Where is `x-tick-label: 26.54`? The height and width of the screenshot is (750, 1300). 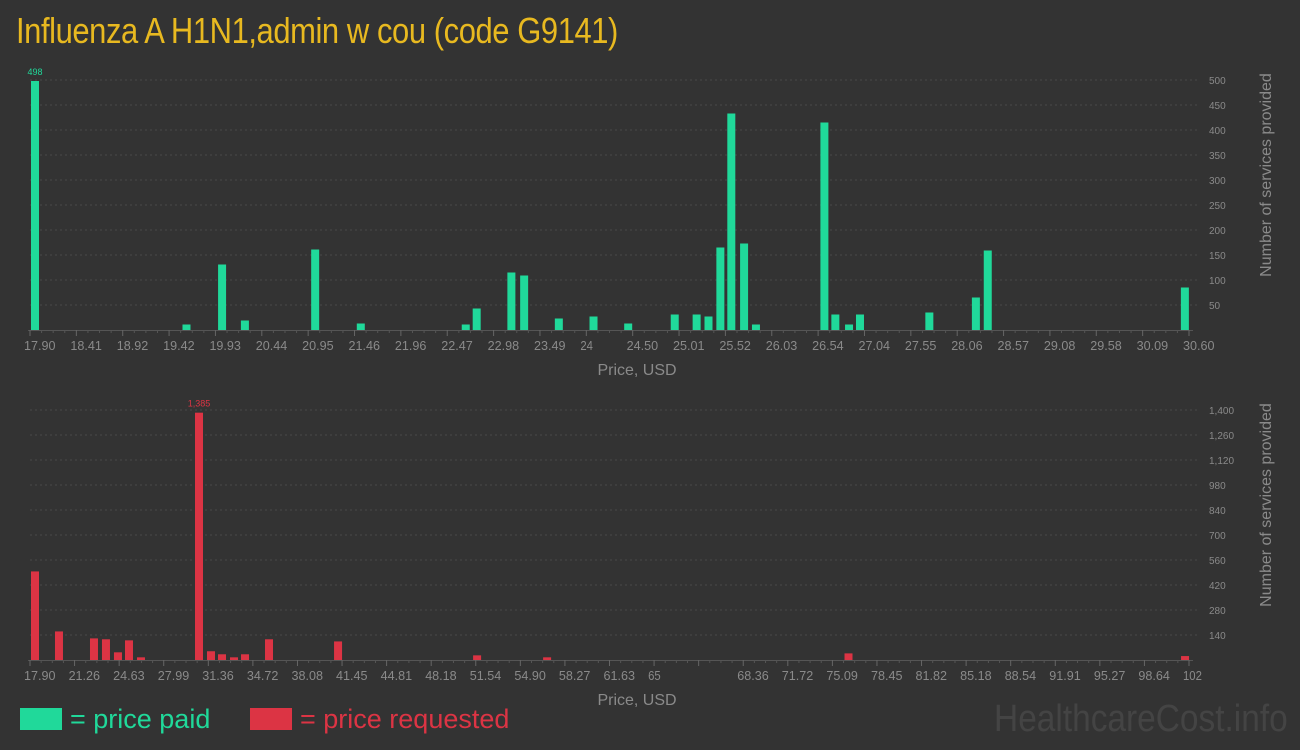 x-tick-label: 26.54 is located at coordinates (828, 345).